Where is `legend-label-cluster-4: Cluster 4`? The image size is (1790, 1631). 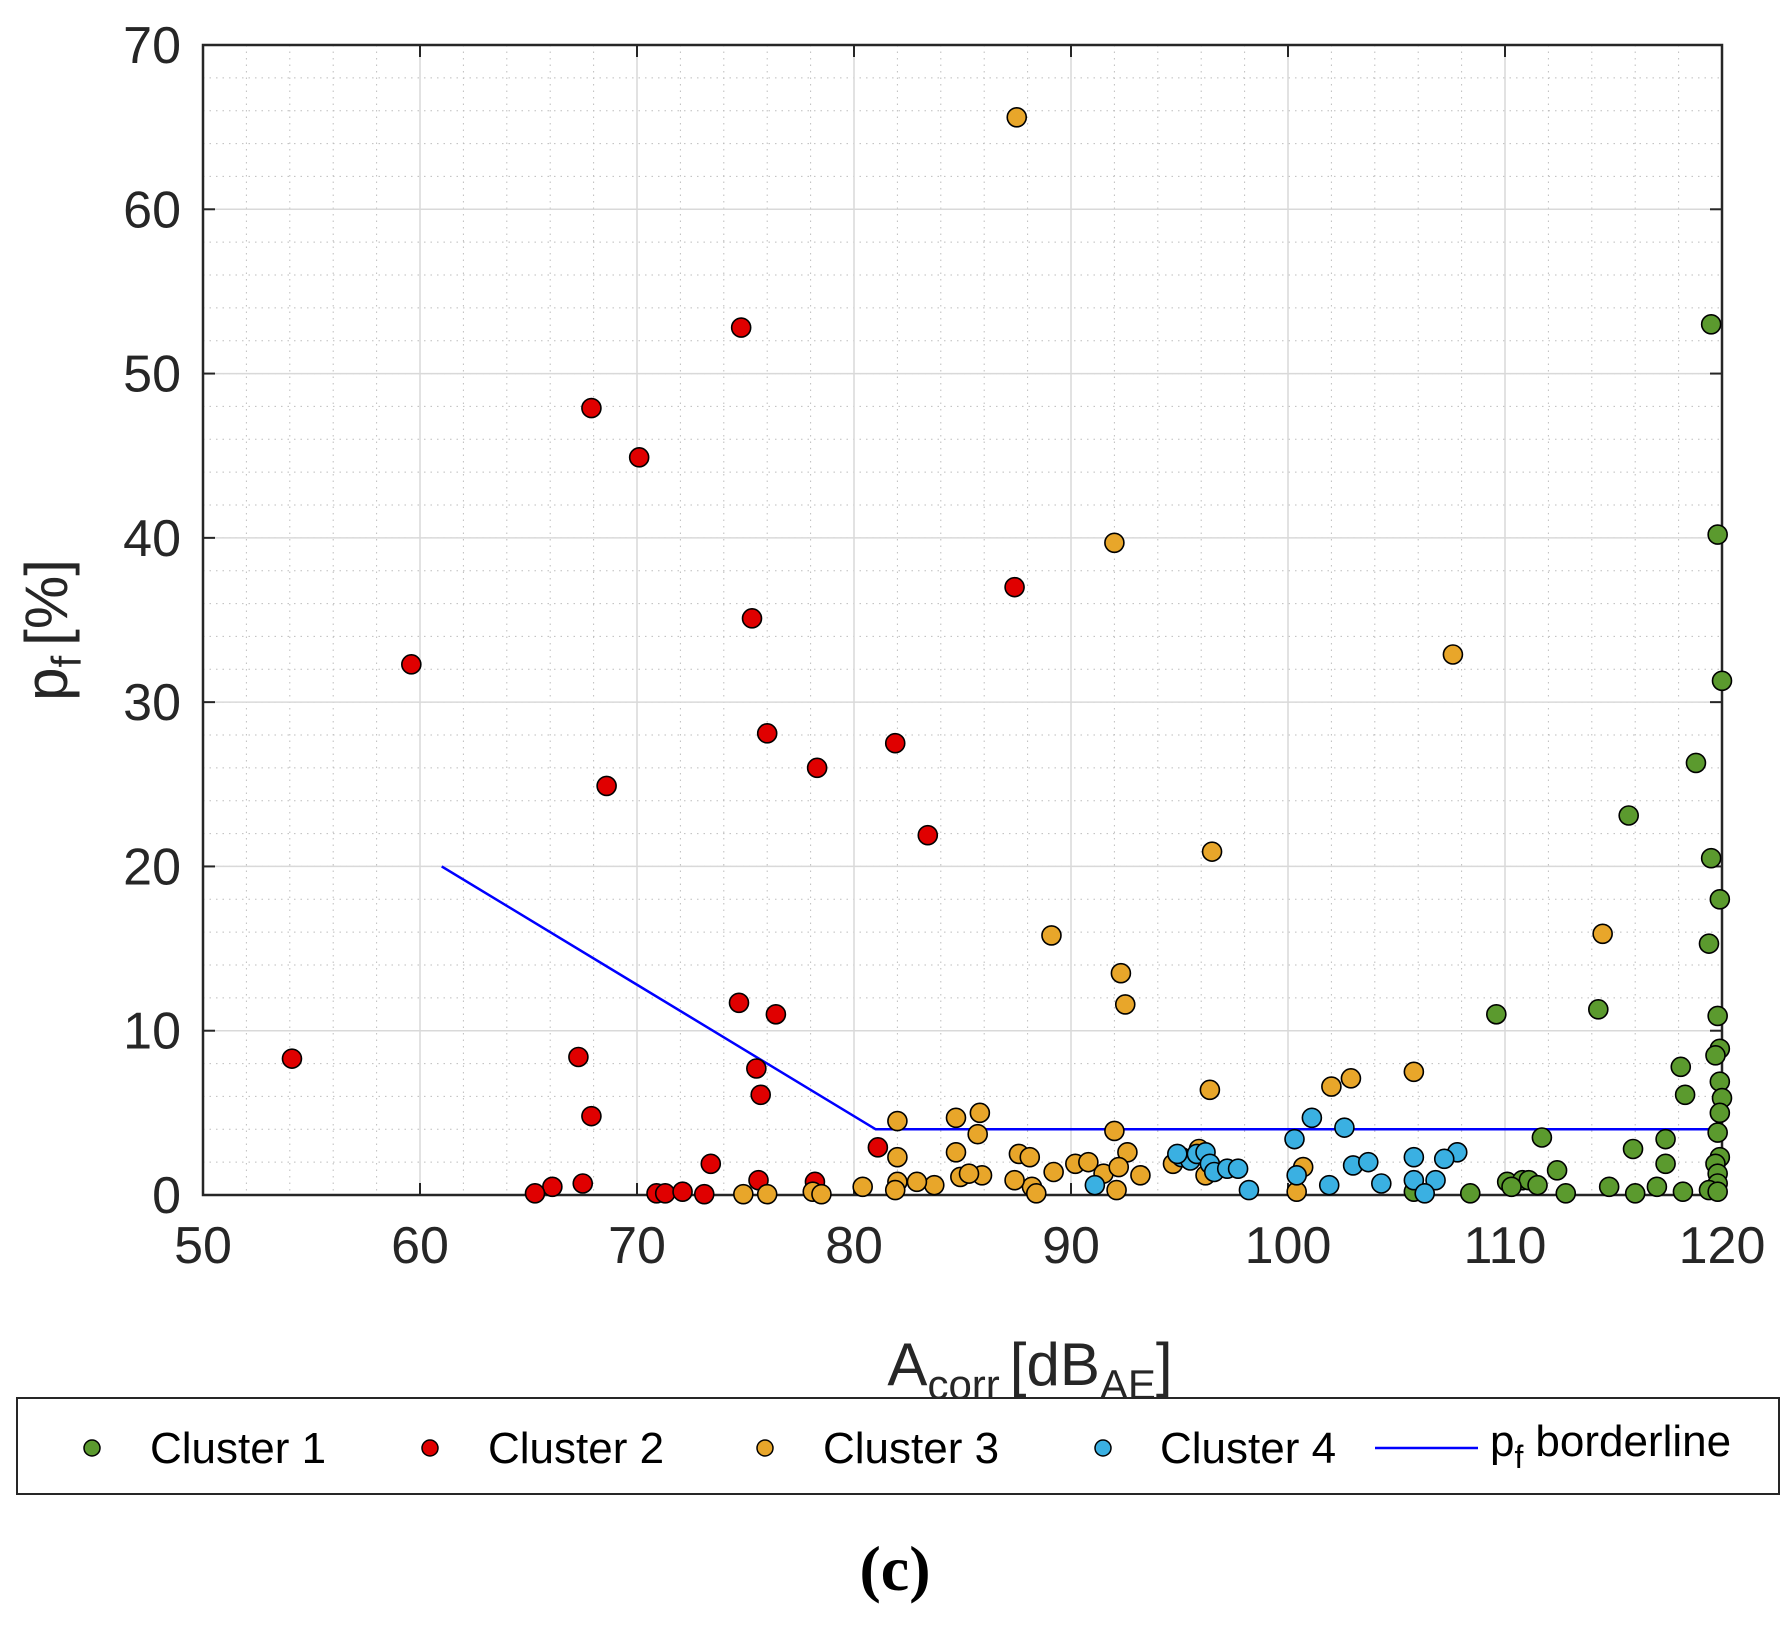
legend-label-cluster-4: Cluster 4 is located at coordinates (1248, 1448).